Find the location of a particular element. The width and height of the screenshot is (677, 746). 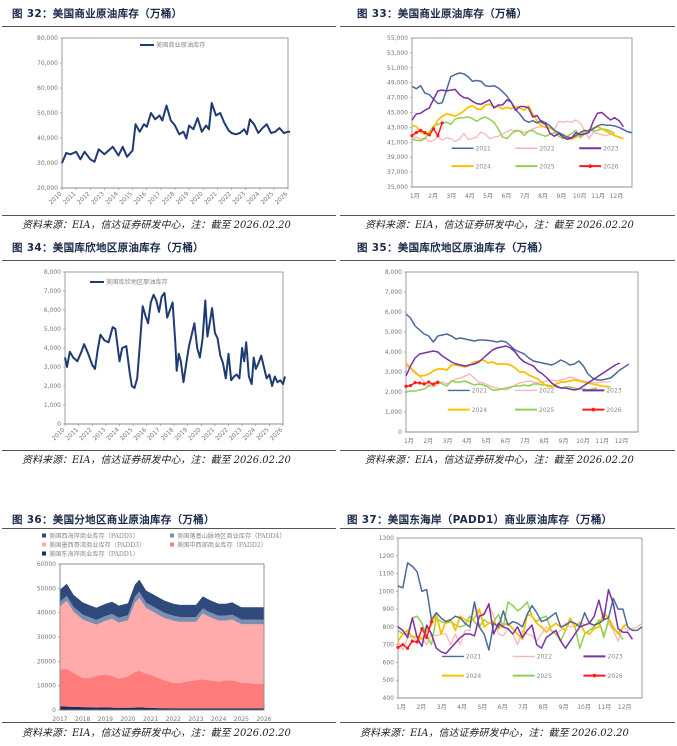

figure-title: 图 35：美国库欣地区原油库存（万桶） is located at coordinates (453, 248).